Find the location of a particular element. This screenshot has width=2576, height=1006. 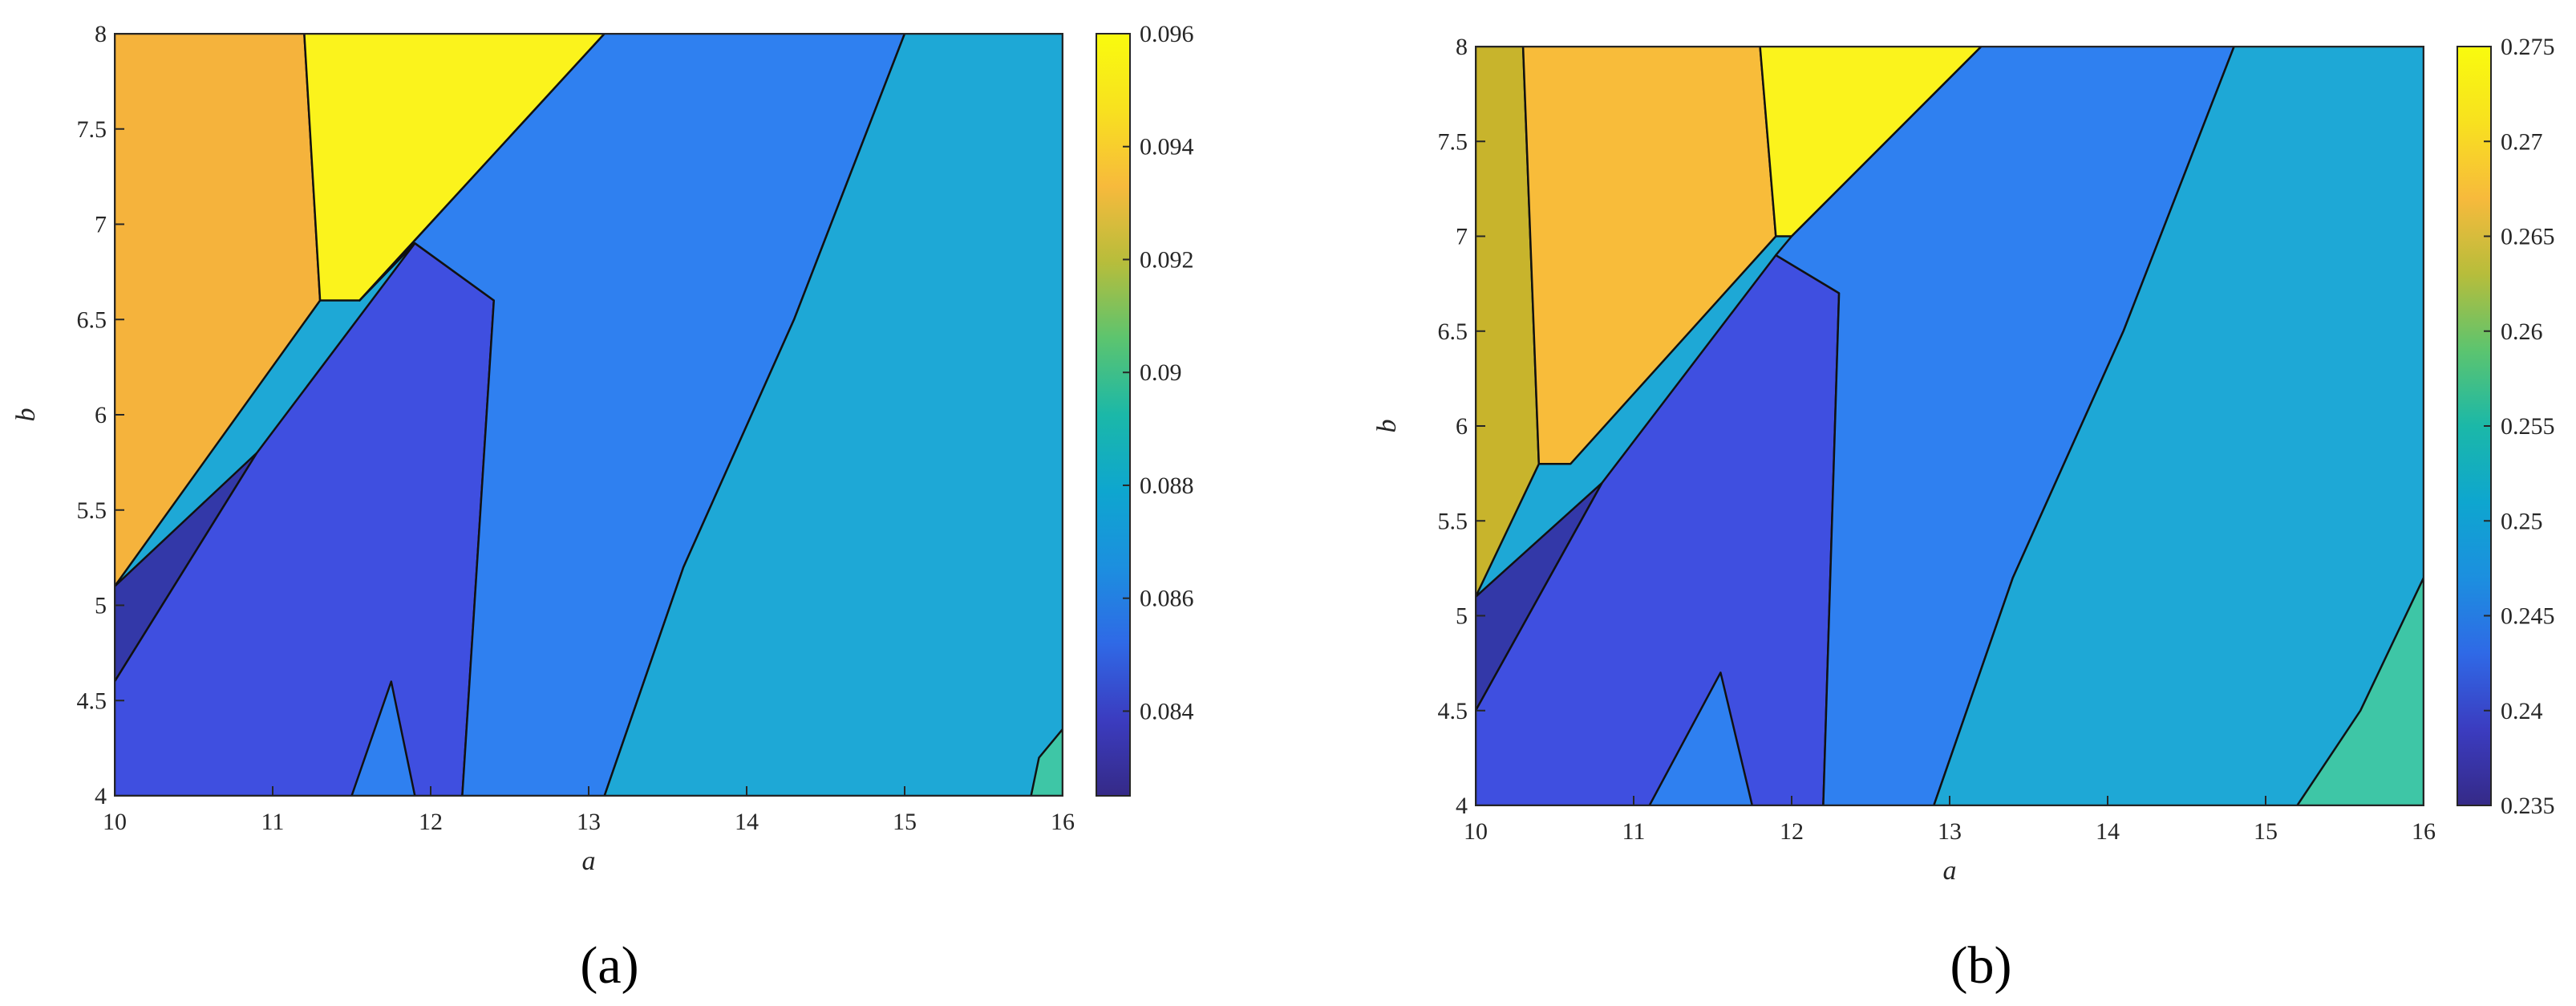

colorbar: 0.084 0.086 0.088 0.09 0.092 0.094 0.096 is located at coordinates (1145, 409).